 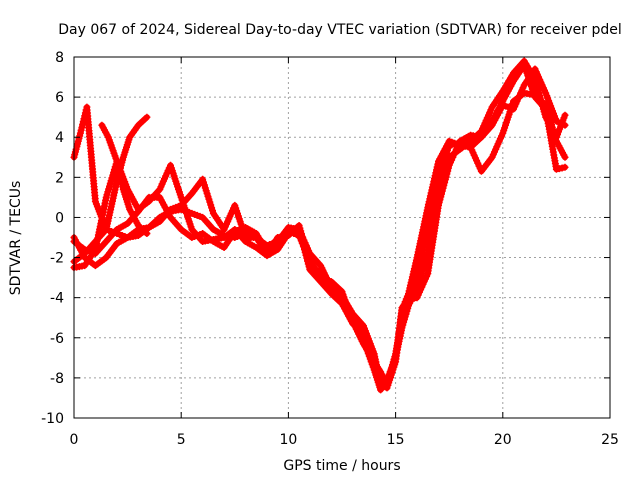 I want to click on plus-markers, so click(x=124, y=179).